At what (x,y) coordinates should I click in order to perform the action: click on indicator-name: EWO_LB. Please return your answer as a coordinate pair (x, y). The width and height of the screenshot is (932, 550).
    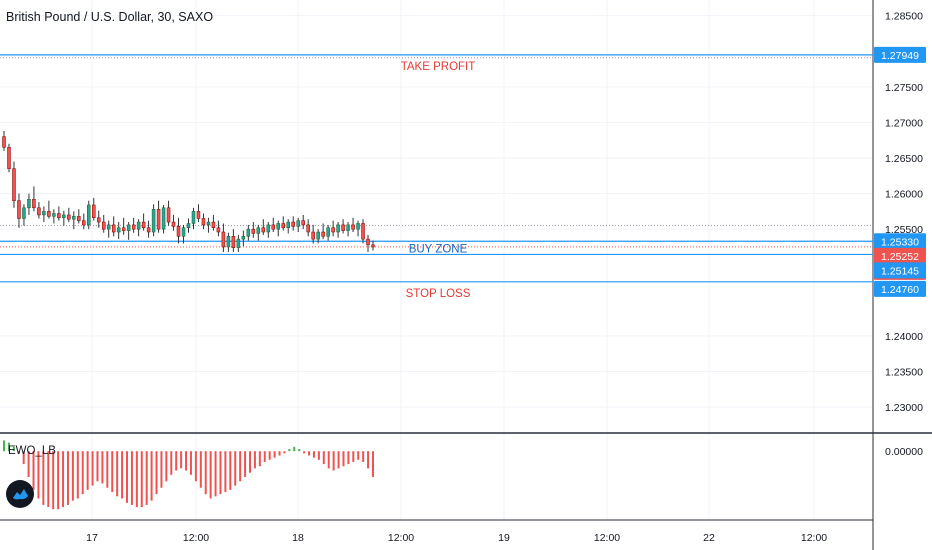
    Looking at the image, I should click on (32, 451).